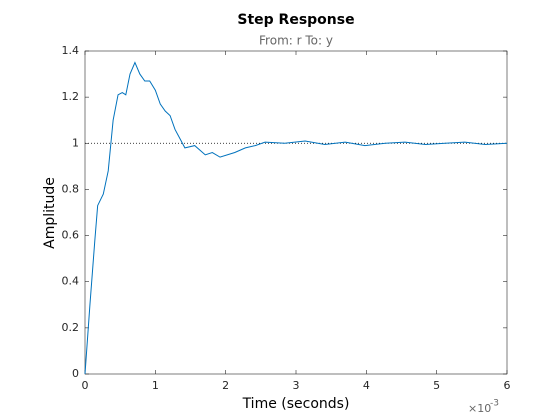  Describe the element at coordinates (494, 404) in the screenshot. I see `x-multiplier-exponent: -3` at that location.